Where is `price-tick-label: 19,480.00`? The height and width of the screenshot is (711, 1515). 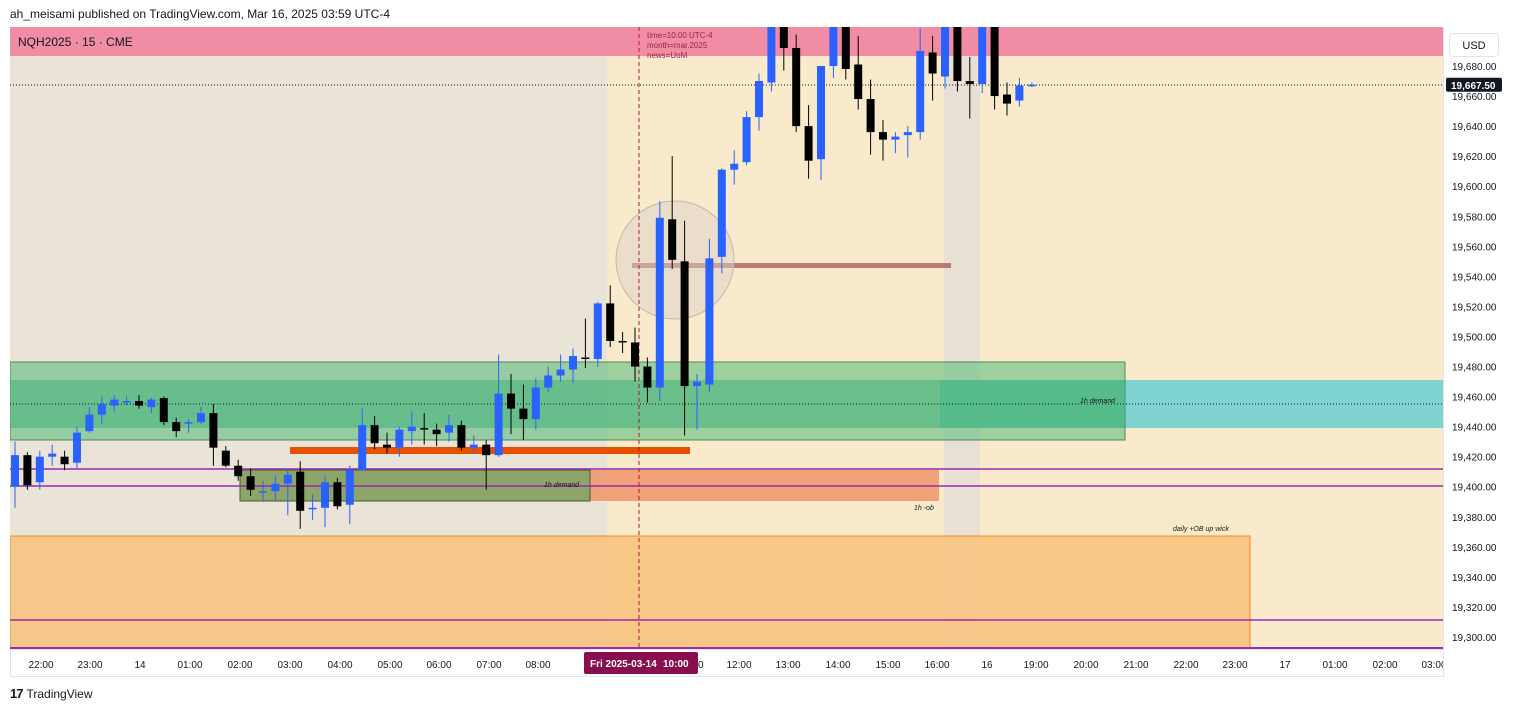
price-tick-label: 19,480.00 is located at coordinates (1474, 368).